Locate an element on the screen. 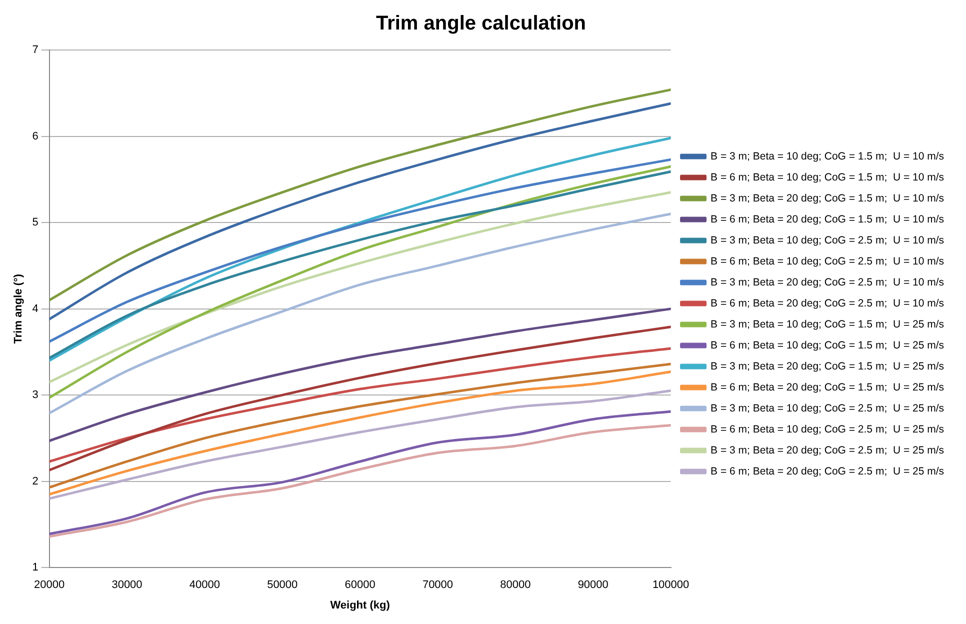 The height and width of the screenshot is (624, 966). x-tick-label: 70000 is located at coordinates (438, 585).